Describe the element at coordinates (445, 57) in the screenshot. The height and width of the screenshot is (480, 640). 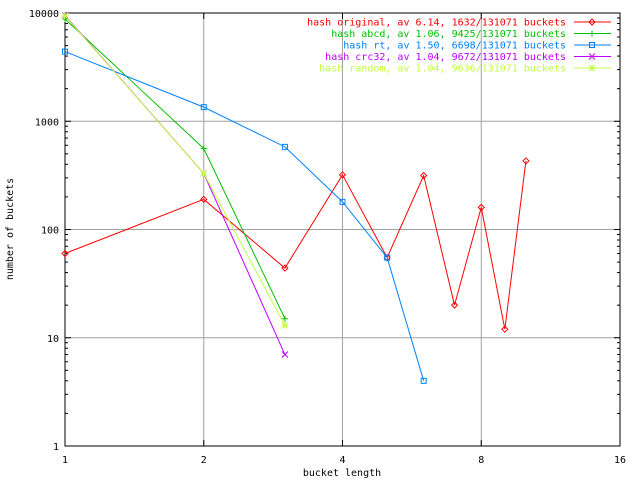
I see `legend-label: hash crc32, av 1.04, 9672/131071 buckets` at that location.